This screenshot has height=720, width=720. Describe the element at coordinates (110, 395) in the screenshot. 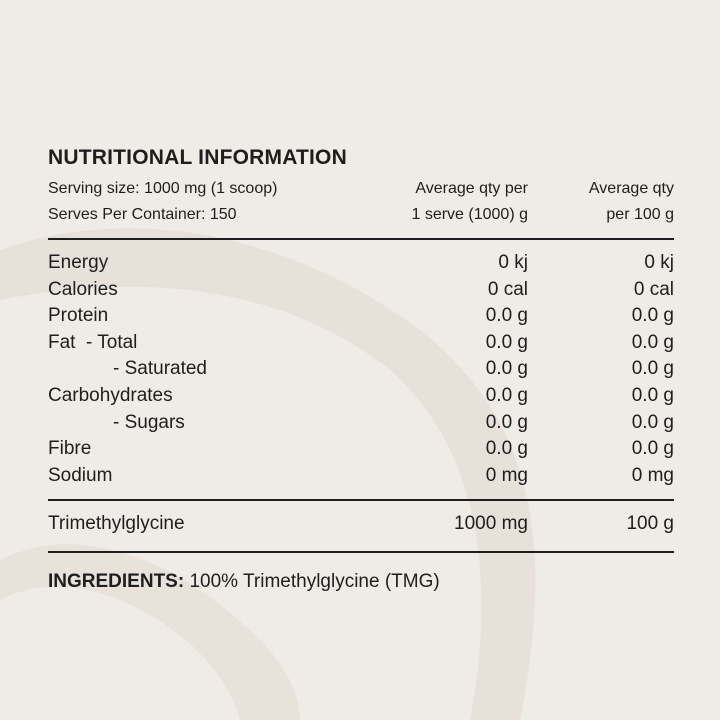

I see `row-label: Carbohydrates` at that location.